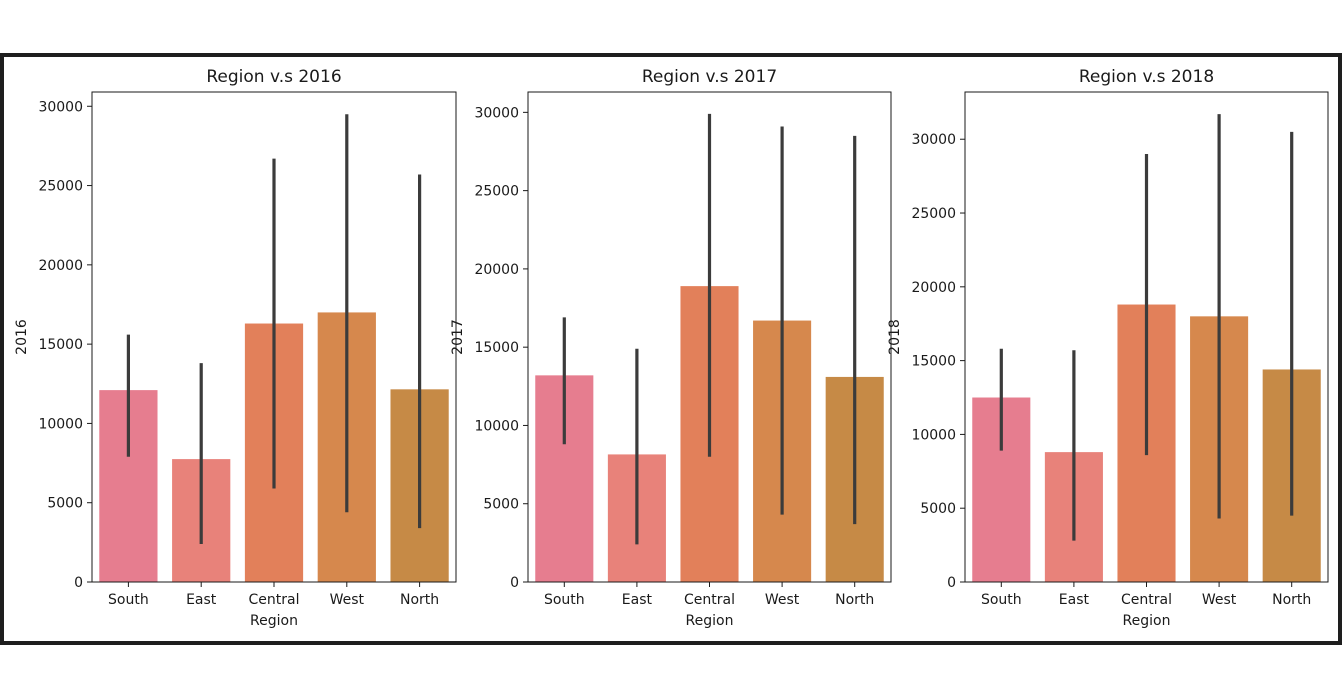 The image size is (1342, 700). I want to click on y-axis-label: 2017, so click(458, 337).